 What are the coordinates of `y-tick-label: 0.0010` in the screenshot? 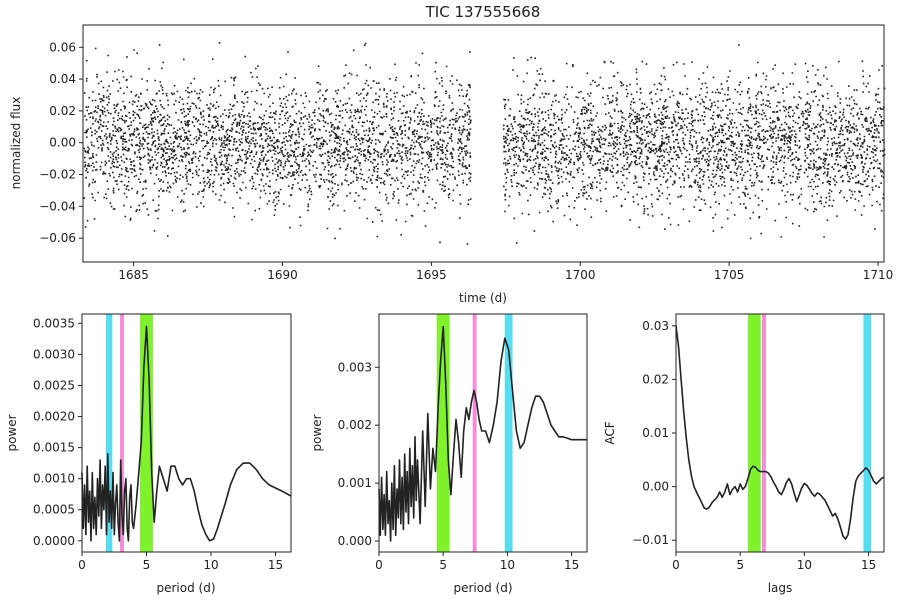 It's located at (54, 479).